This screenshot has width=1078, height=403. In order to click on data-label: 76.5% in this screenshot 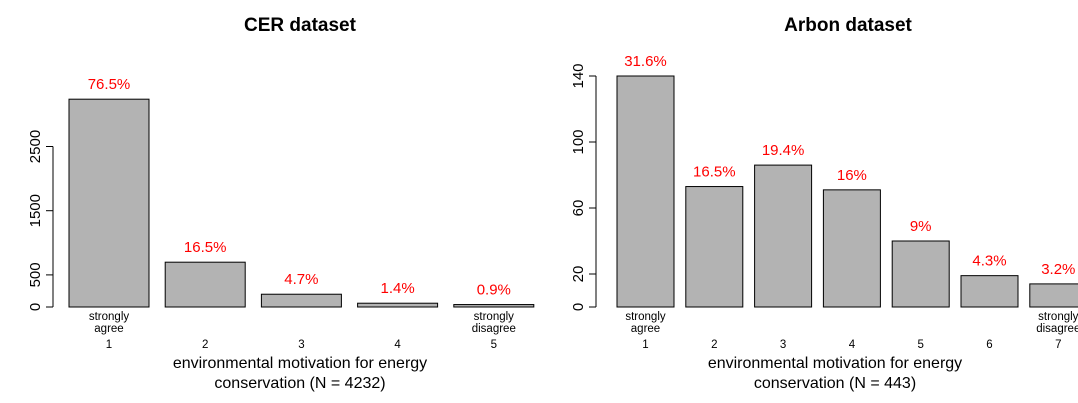, I will do `click(109, 84)`.